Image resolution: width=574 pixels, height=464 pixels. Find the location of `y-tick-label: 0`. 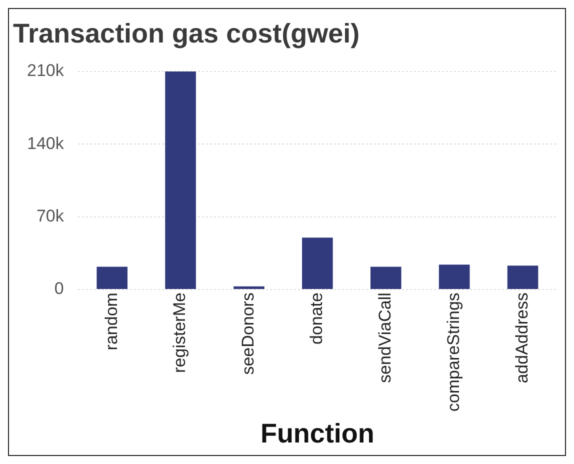

y-tick-label: 0 is located at coordinates (59, 288).